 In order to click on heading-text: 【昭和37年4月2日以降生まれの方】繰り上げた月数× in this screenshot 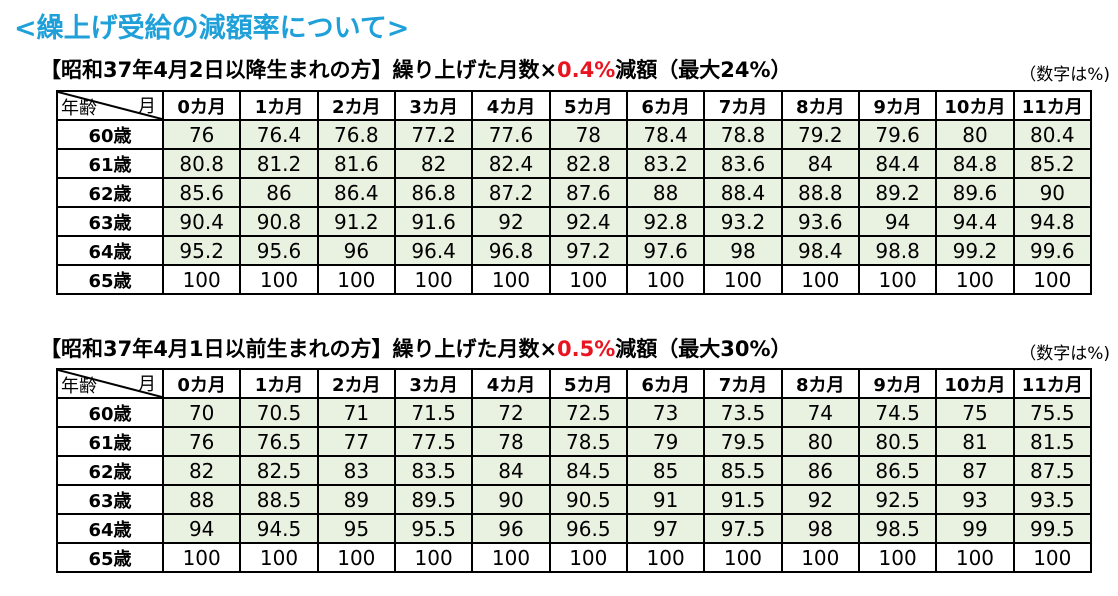, I will do `click(299, 70)`.